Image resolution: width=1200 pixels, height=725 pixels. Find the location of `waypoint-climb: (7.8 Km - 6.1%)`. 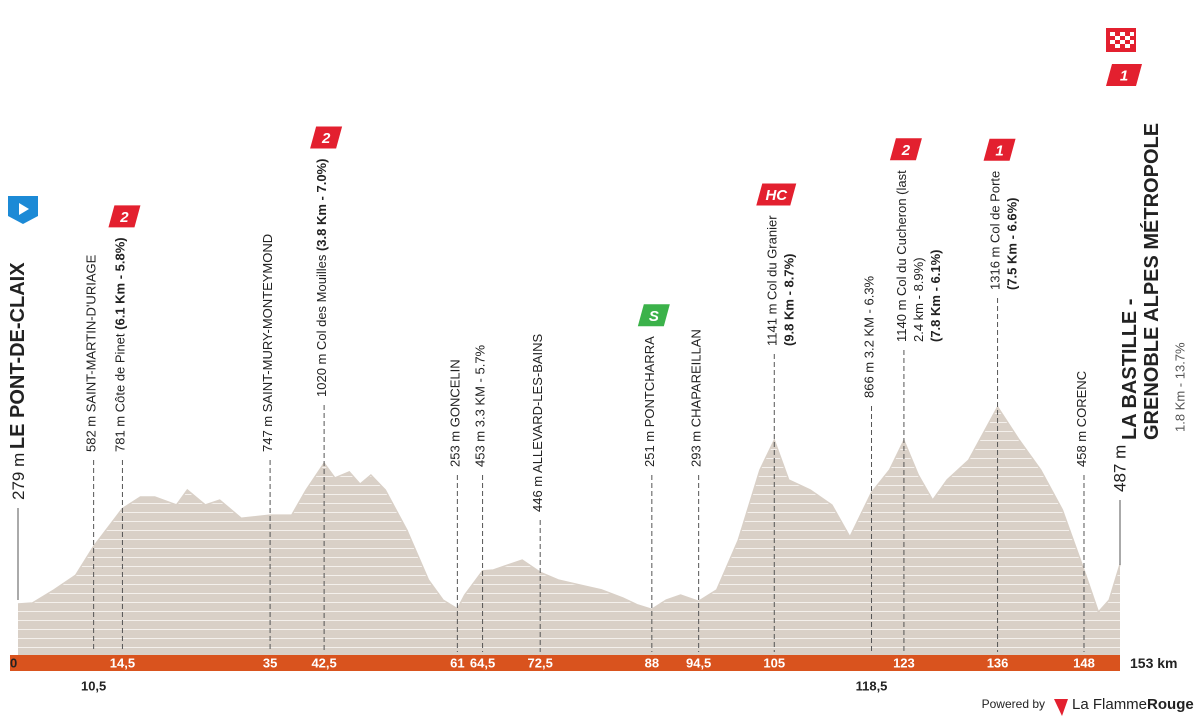

waypoint-climb: (7.8 Km - 6.1%) is located at coordinates (934, 296).